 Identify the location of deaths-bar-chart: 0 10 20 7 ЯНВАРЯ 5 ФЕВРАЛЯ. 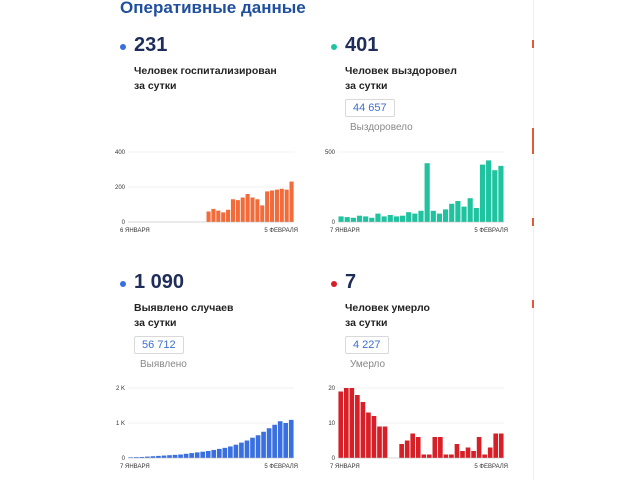
(418, 428).